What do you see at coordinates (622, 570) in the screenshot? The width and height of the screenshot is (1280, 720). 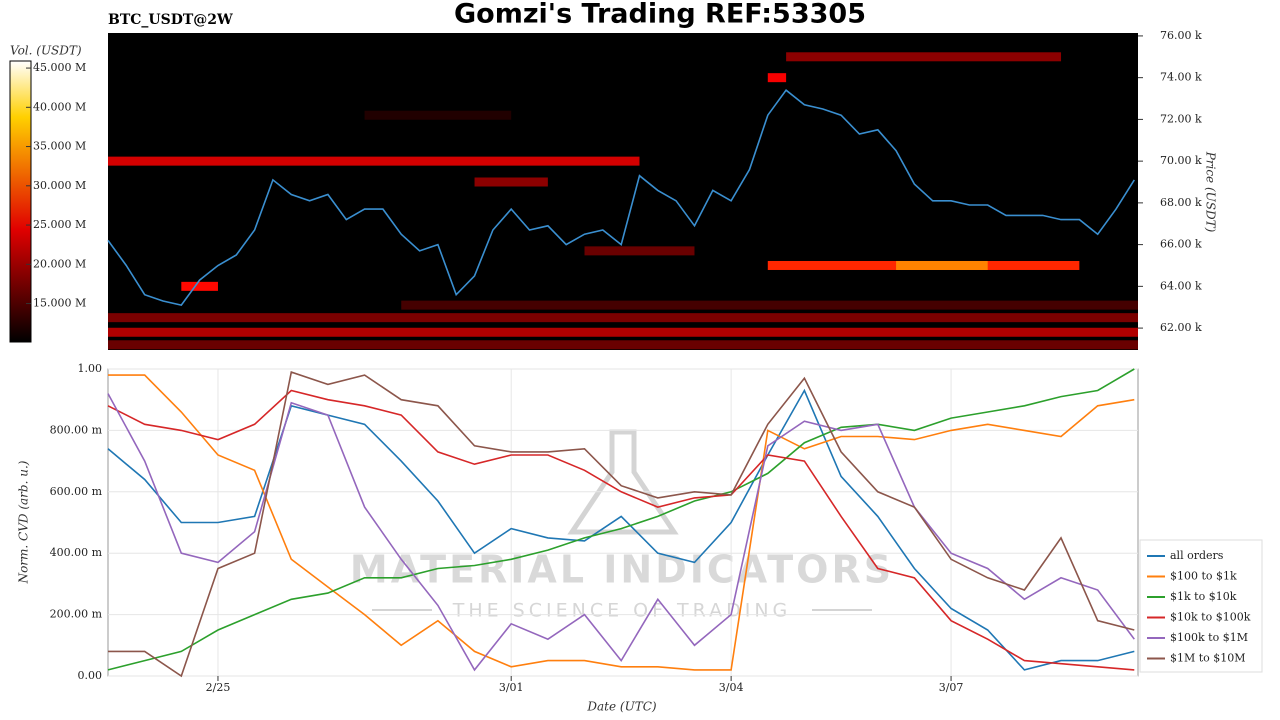 I see `watermark-text: MATERIAL INDICATORS` at bounding box center [622, 570].